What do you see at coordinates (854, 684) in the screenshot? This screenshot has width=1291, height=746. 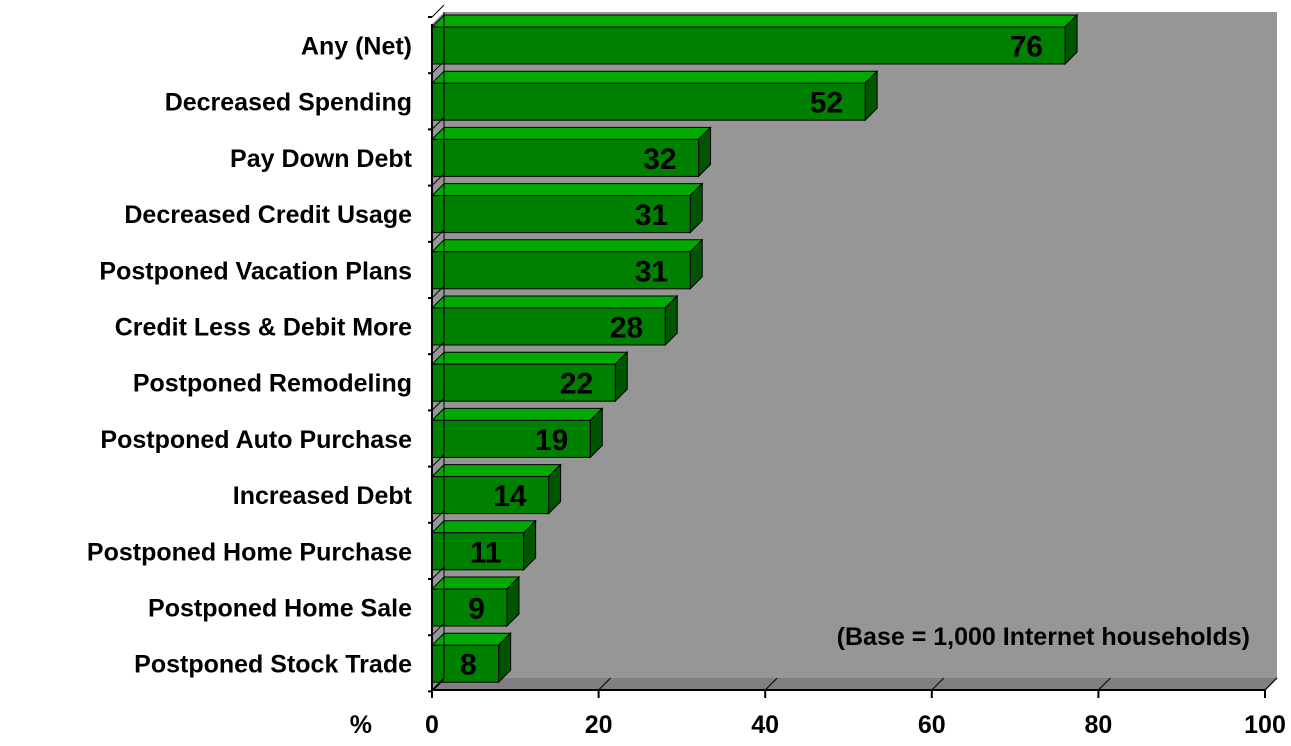 I see `plot-floor` at bounding box center [854, 684].